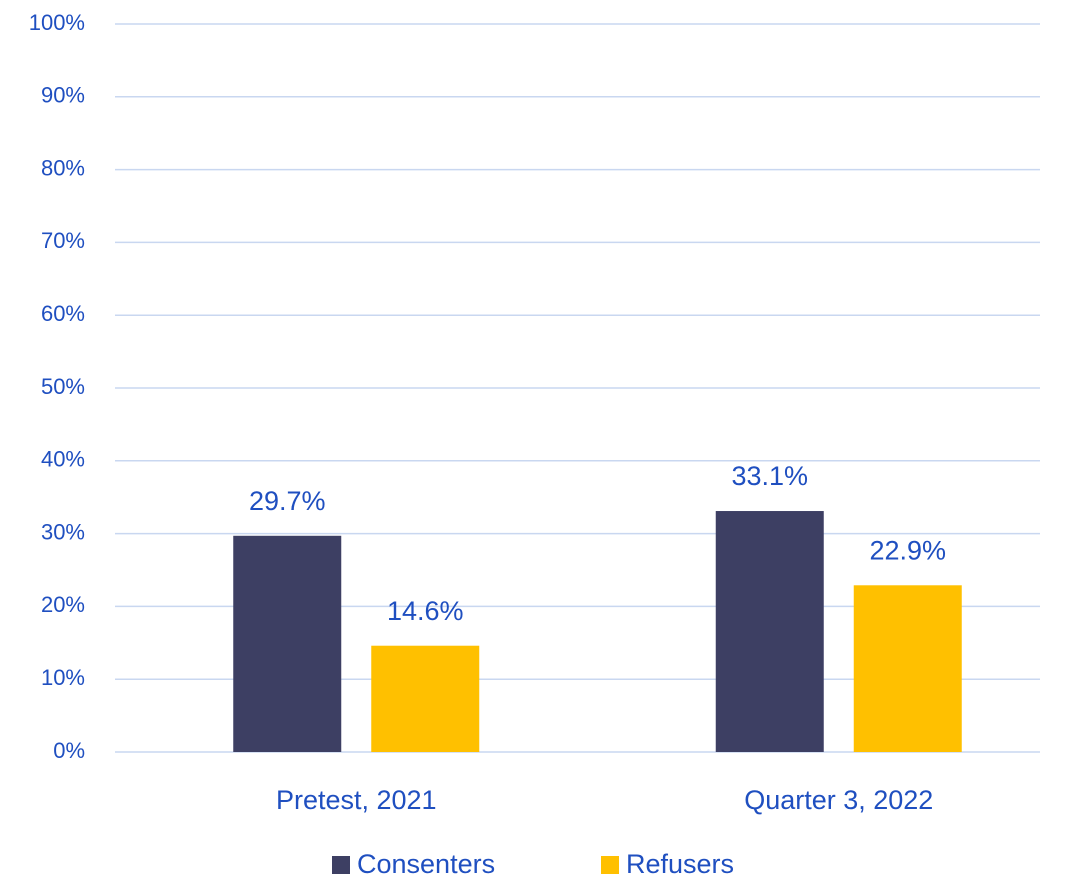  I want to click on y-tick-label: 30%, so click(63, 531).